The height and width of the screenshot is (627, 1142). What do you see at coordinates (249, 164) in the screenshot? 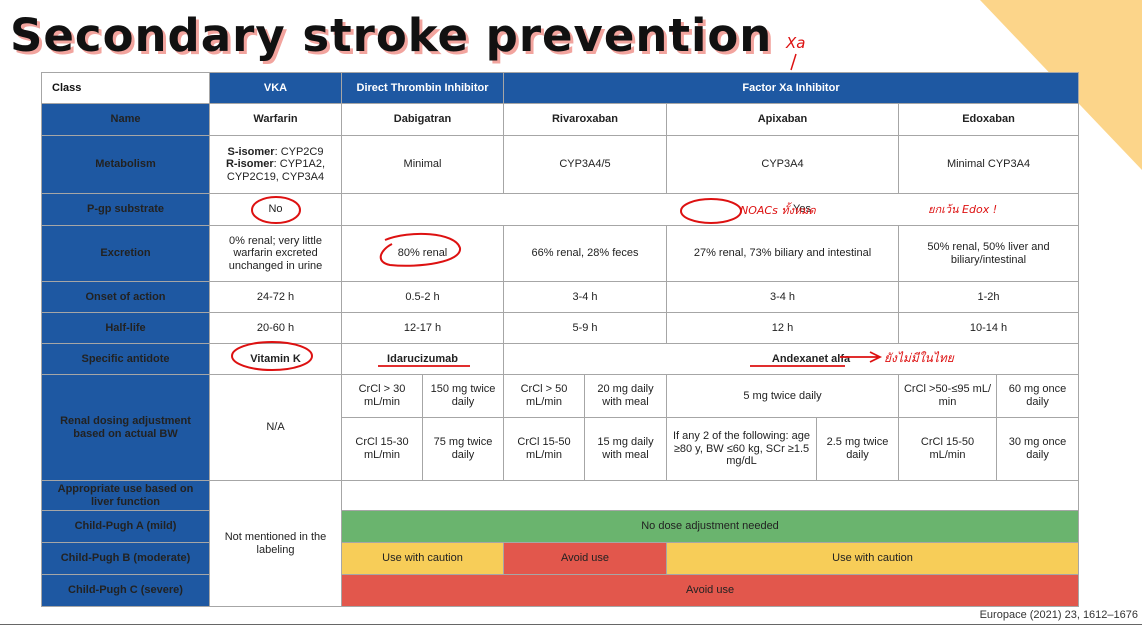
I see `r-isomer-label: R-isomer` at bounding box center [249, 164].